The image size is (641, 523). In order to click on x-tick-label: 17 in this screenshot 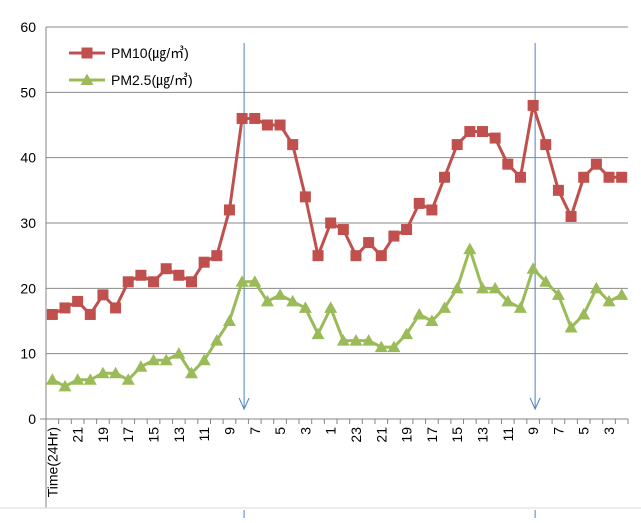, I will do `click(432, 435)`.